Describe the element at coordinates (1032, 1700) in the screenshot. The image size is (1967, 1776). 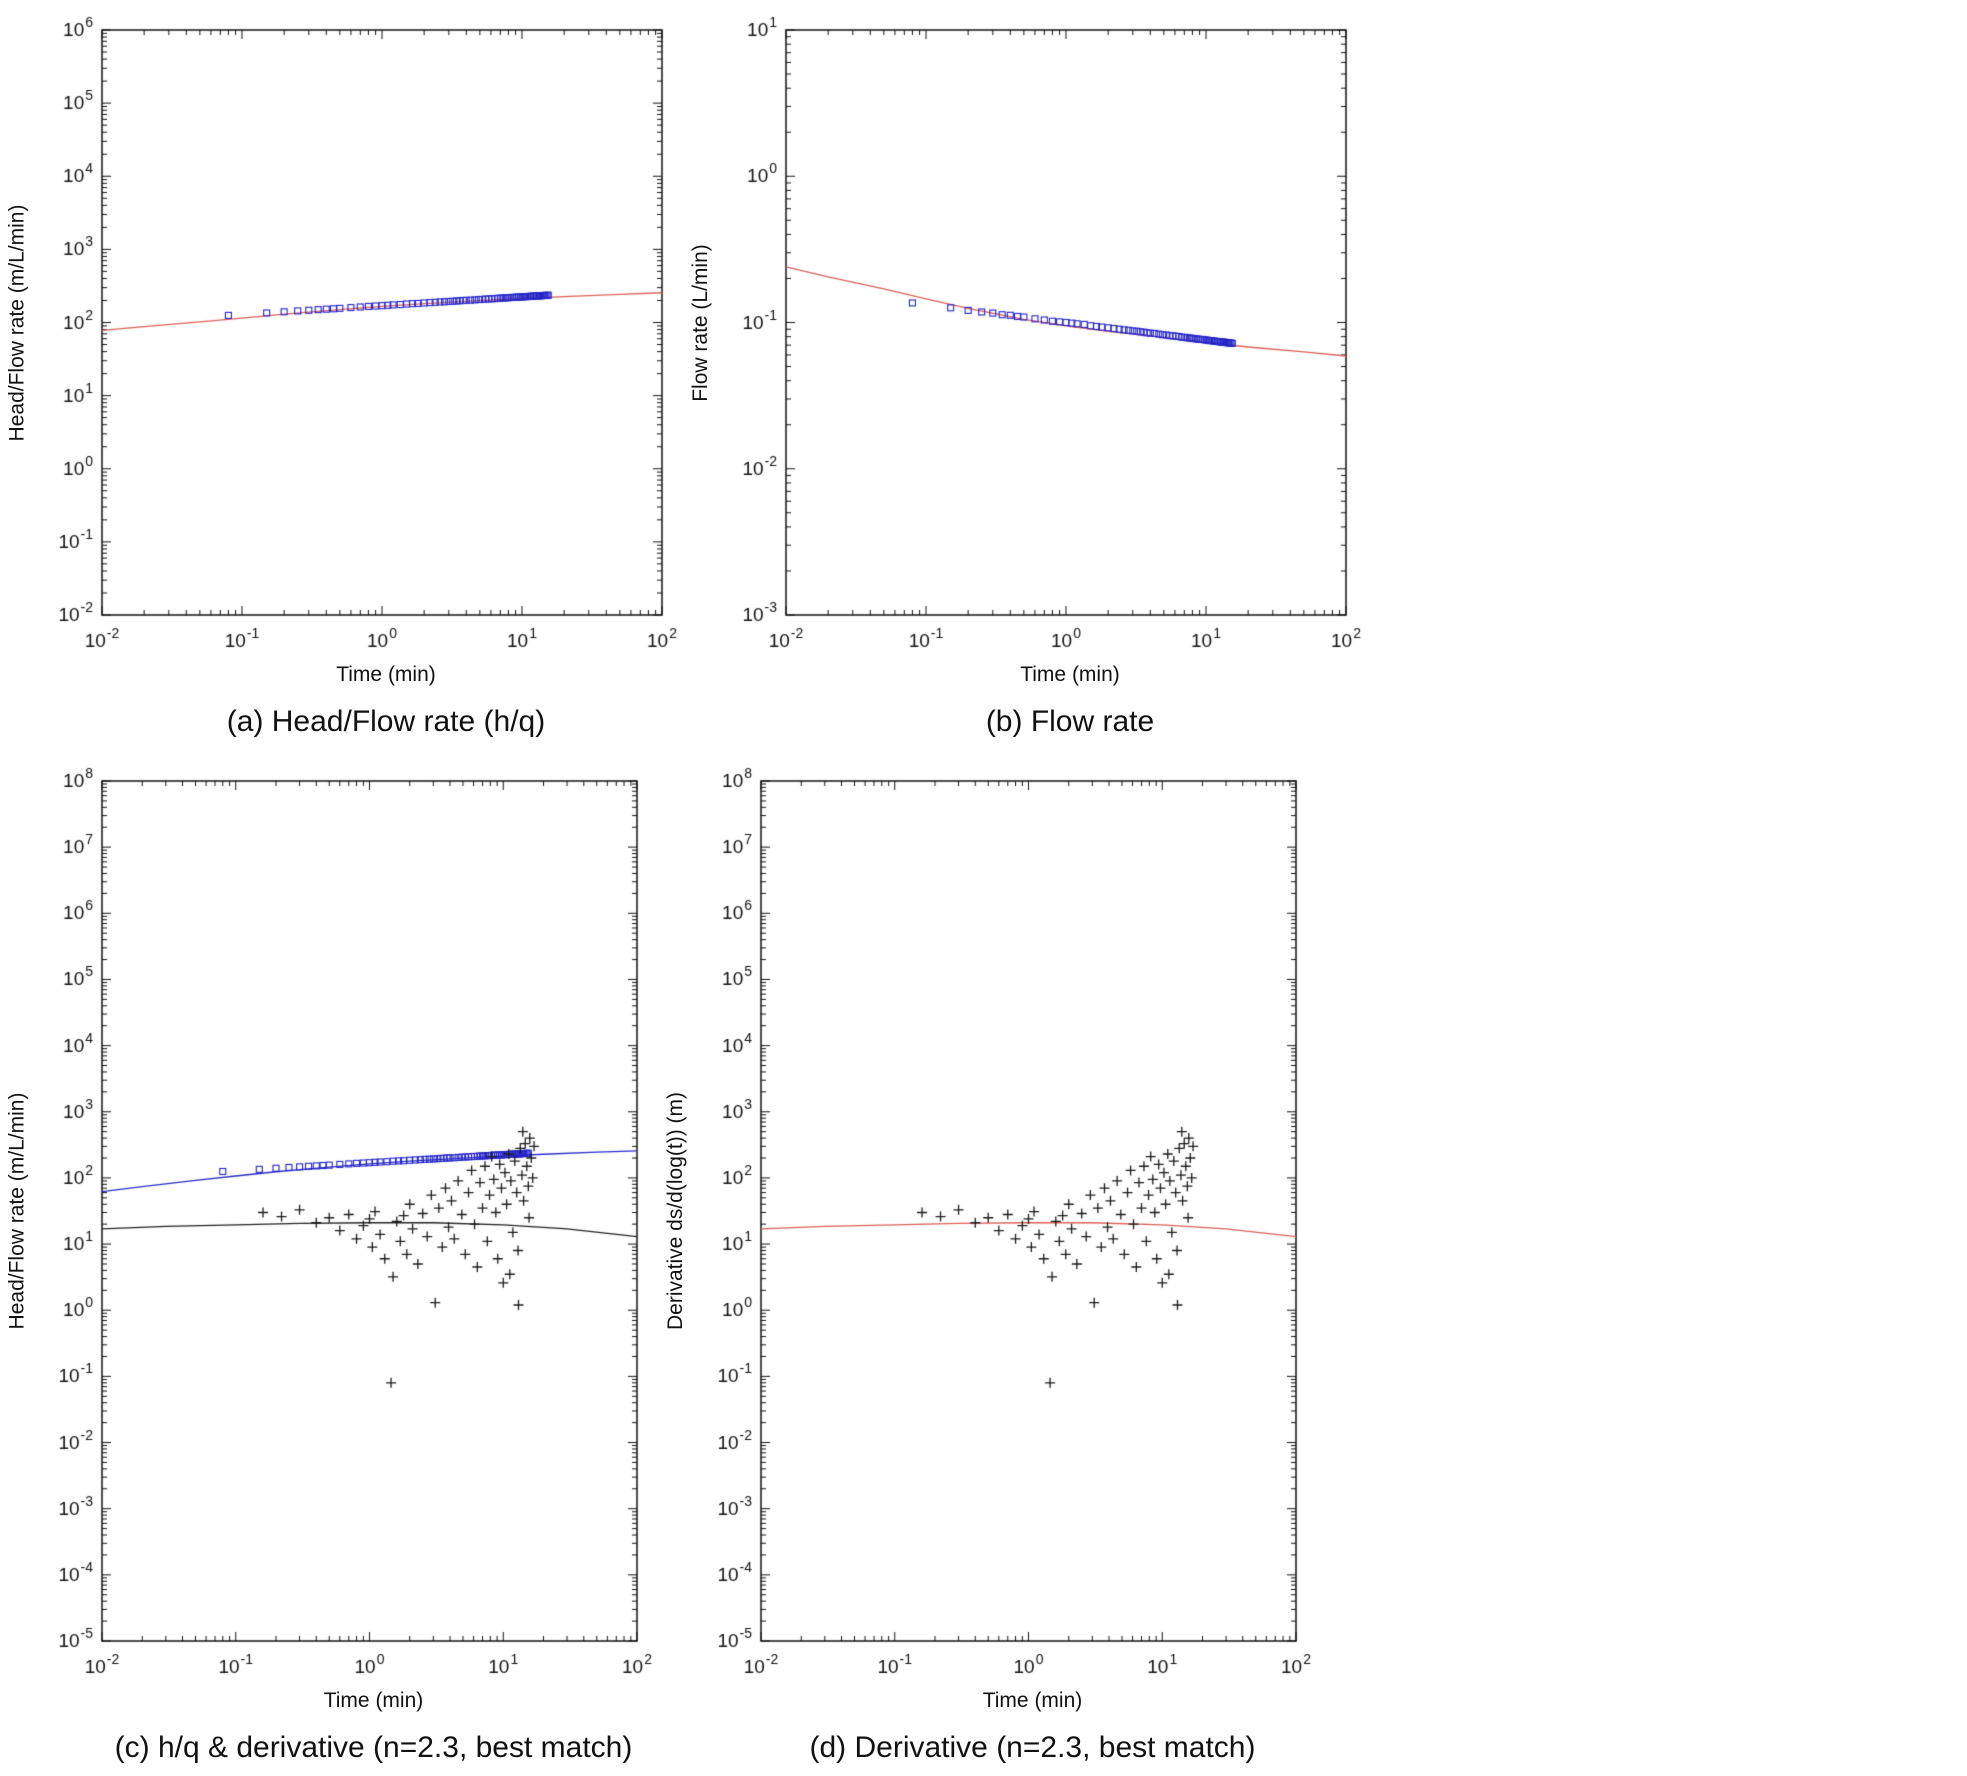
I see `panel-d-x-axis-title: Time (min)` at that location.